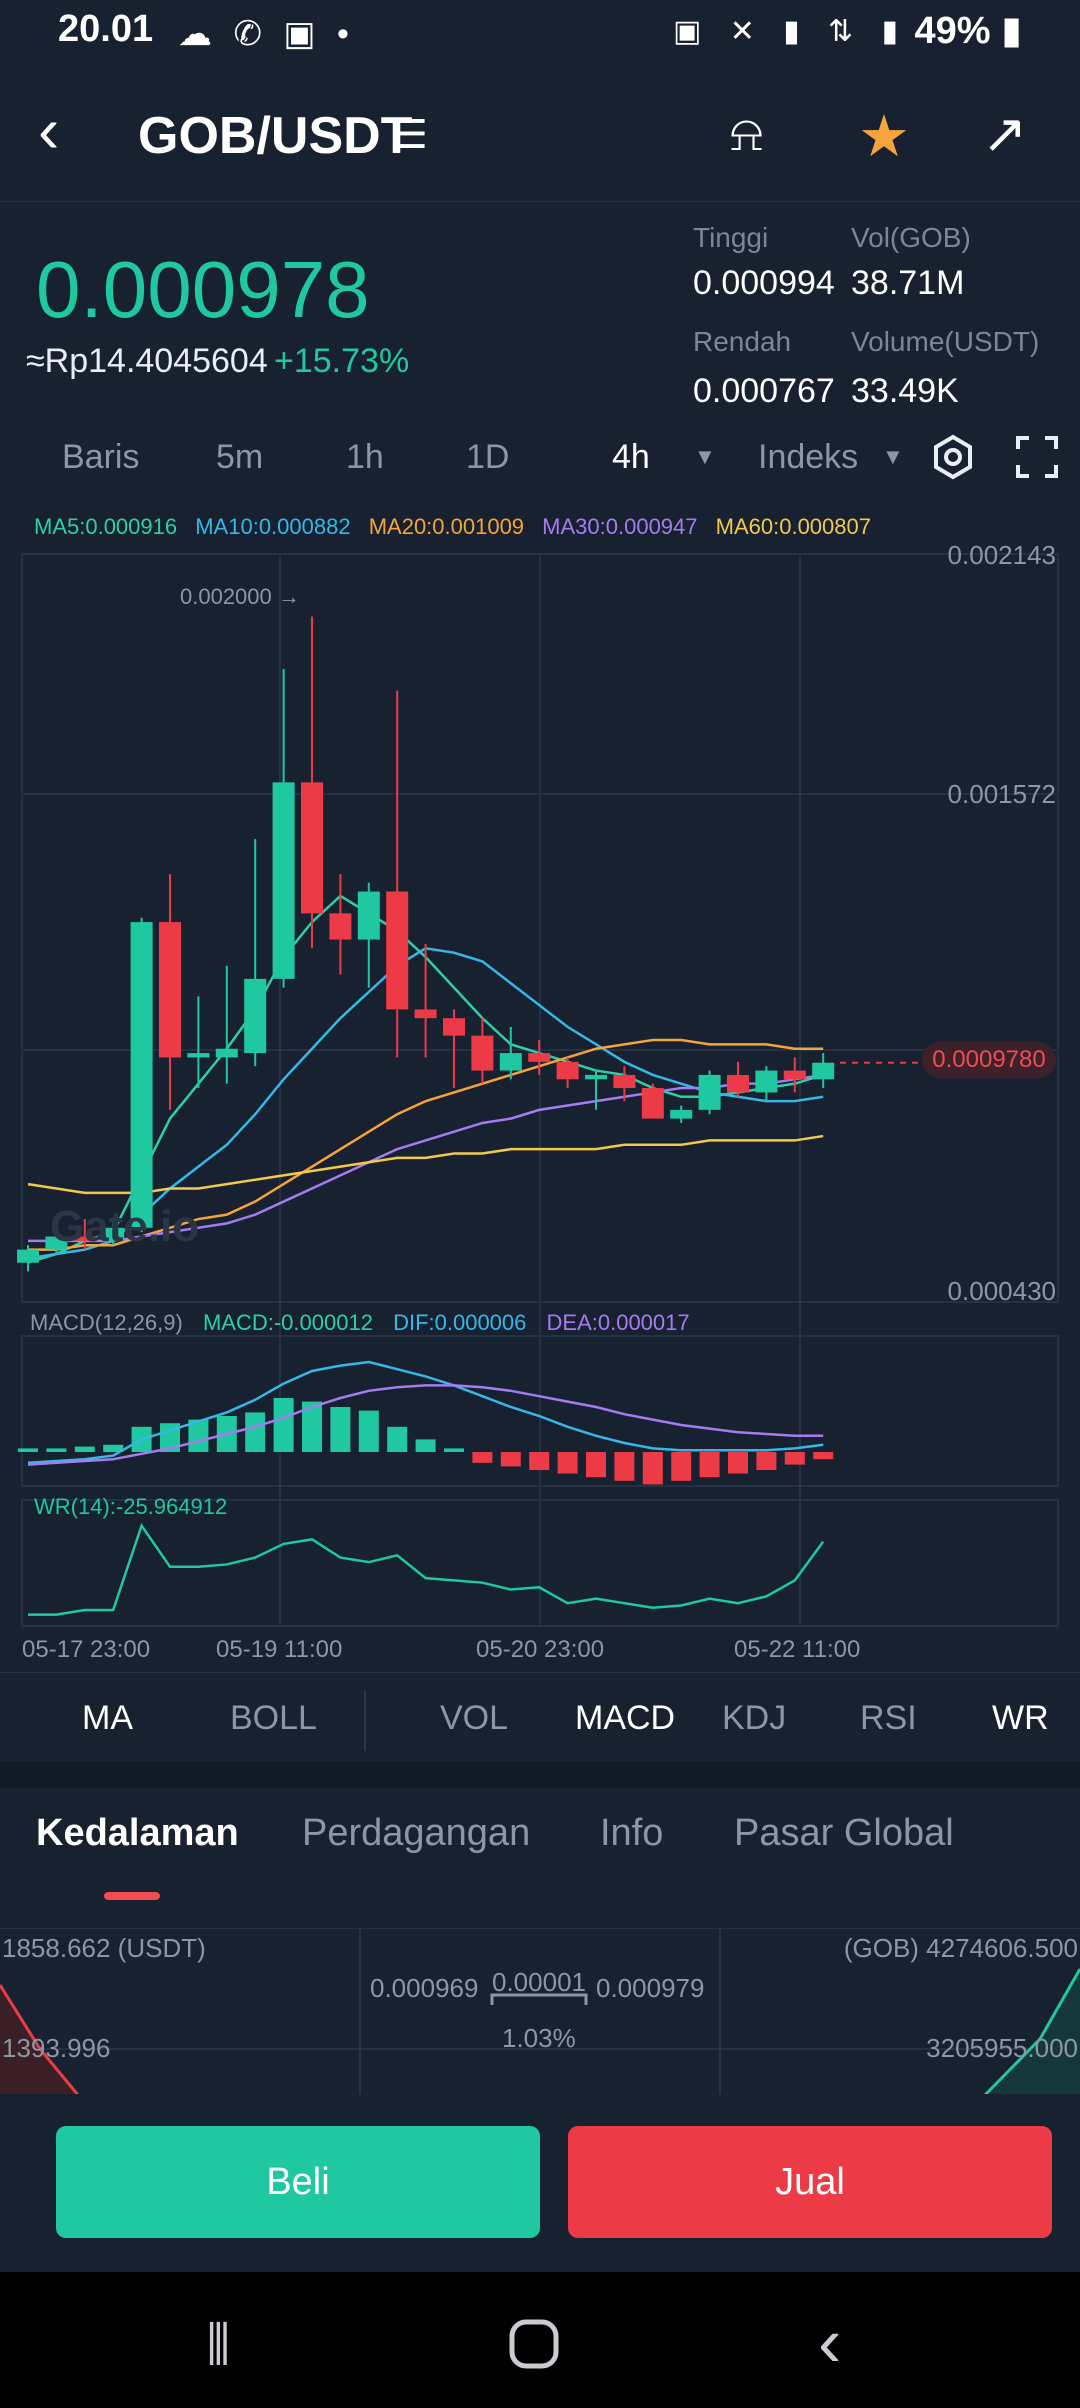  I want to click on vol-gob-value: 38.71M, so click(908, 283).